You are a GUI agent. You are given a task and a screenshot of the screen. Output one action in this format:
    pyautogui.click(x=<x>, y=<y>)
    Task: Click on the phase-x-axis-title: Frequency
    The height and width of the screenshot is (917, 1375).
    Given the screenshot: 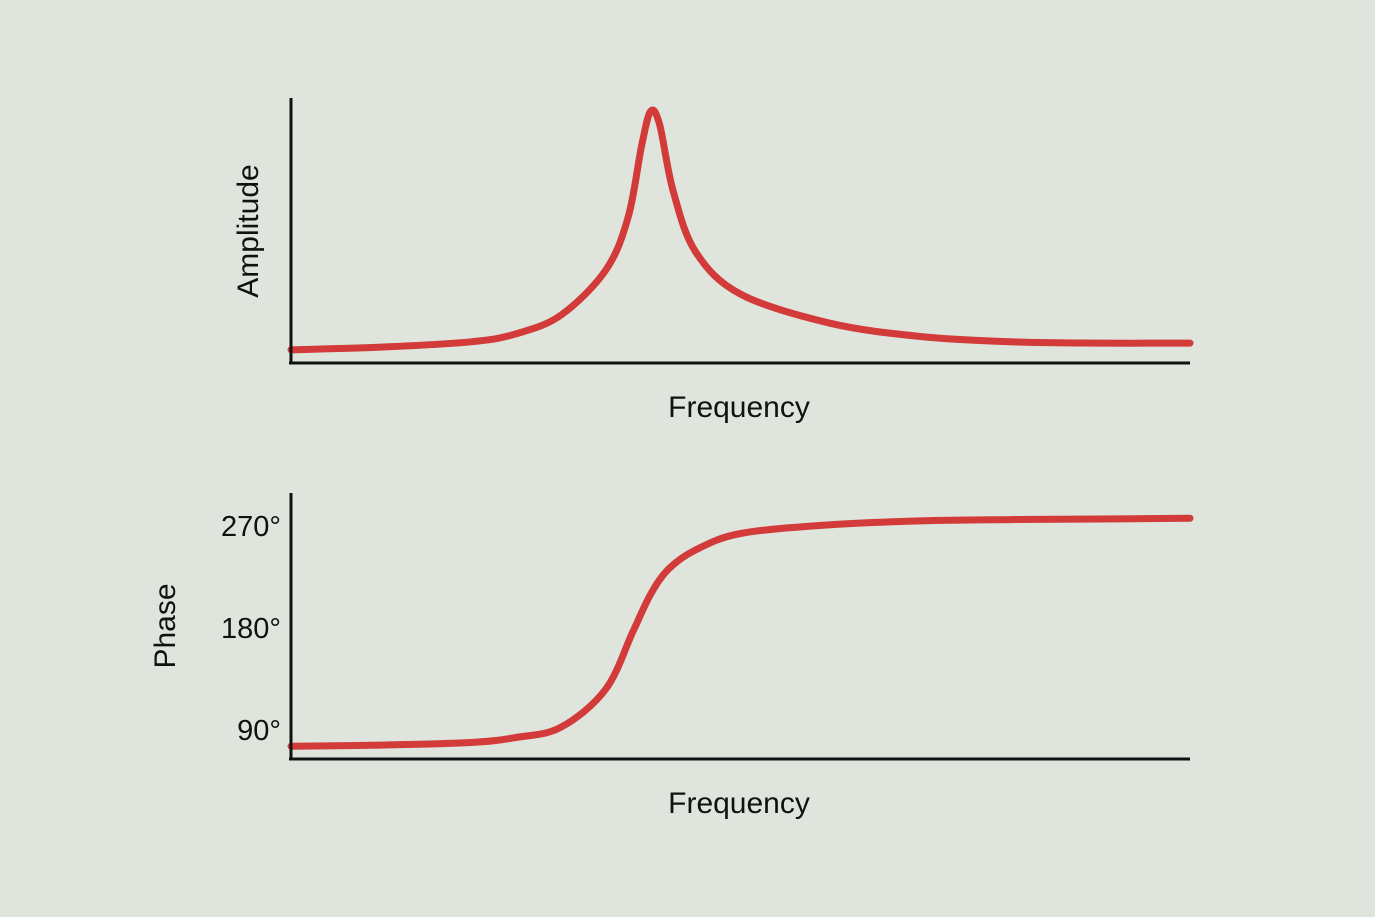 What is the action you would take?
    pyautogui.click(x=739, y=803)
    